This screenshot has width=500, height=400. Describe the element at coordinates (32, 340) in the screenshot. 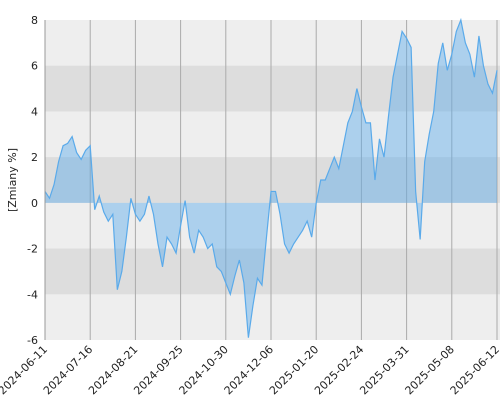

I see `y-tick-label: -6` at that location.